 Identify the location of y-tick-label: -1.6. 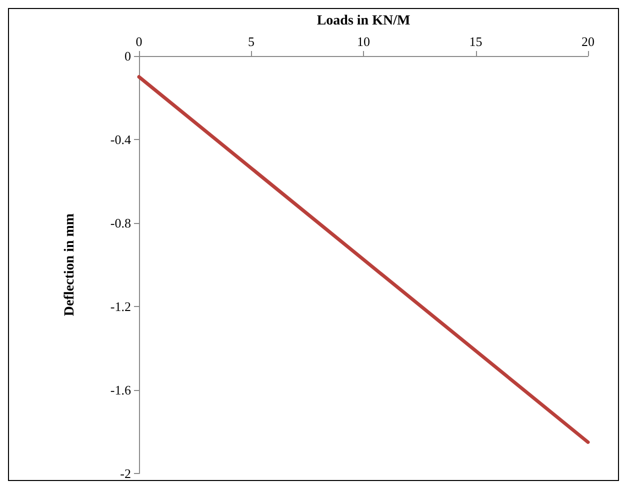
(121, 390).